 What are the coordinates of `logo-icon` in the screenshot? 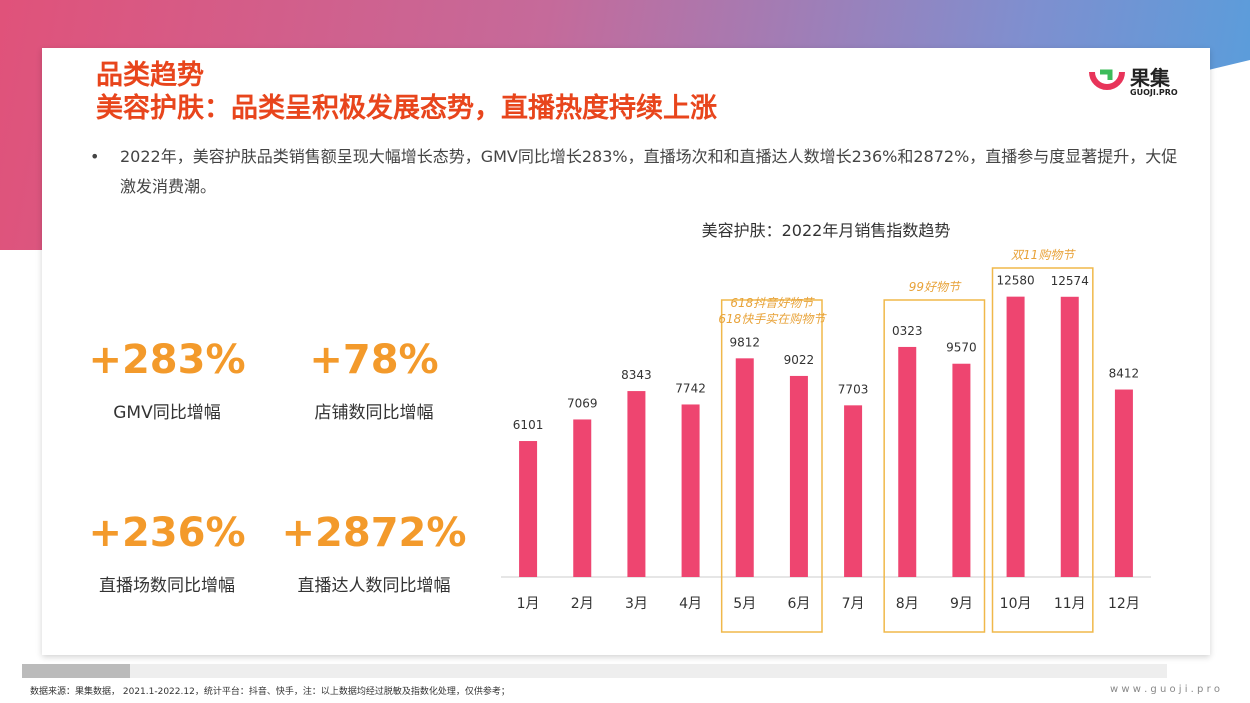 It's located at (1107, 81).